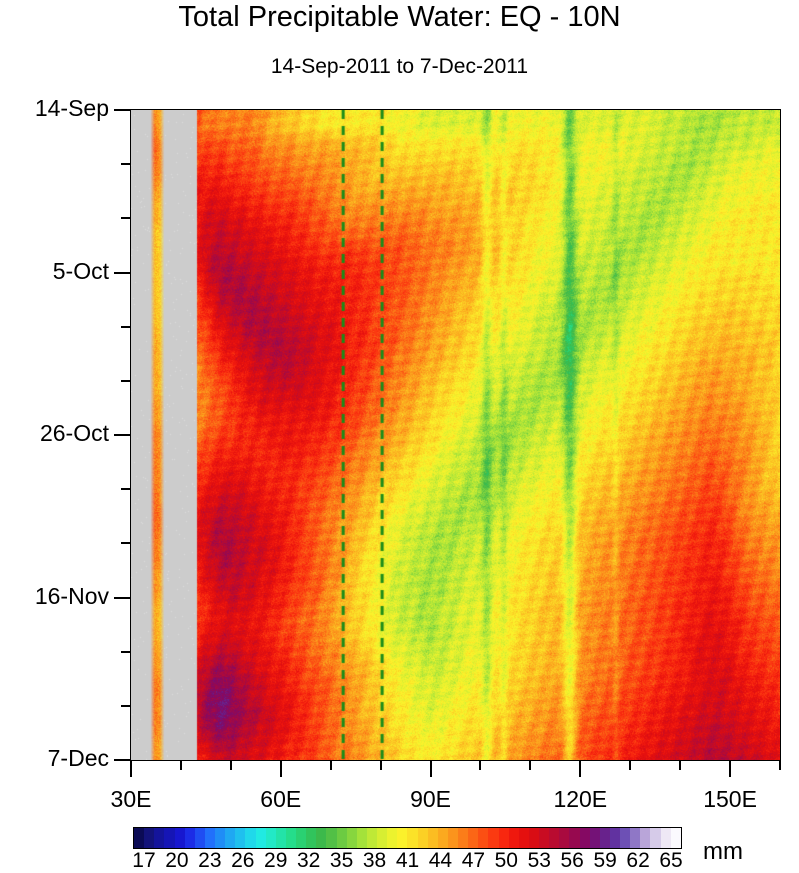  Describe the element at coordinates (80, 270) in the screenshot. I see `y-axis-label-5-Oct: 5-Oct` at that location.